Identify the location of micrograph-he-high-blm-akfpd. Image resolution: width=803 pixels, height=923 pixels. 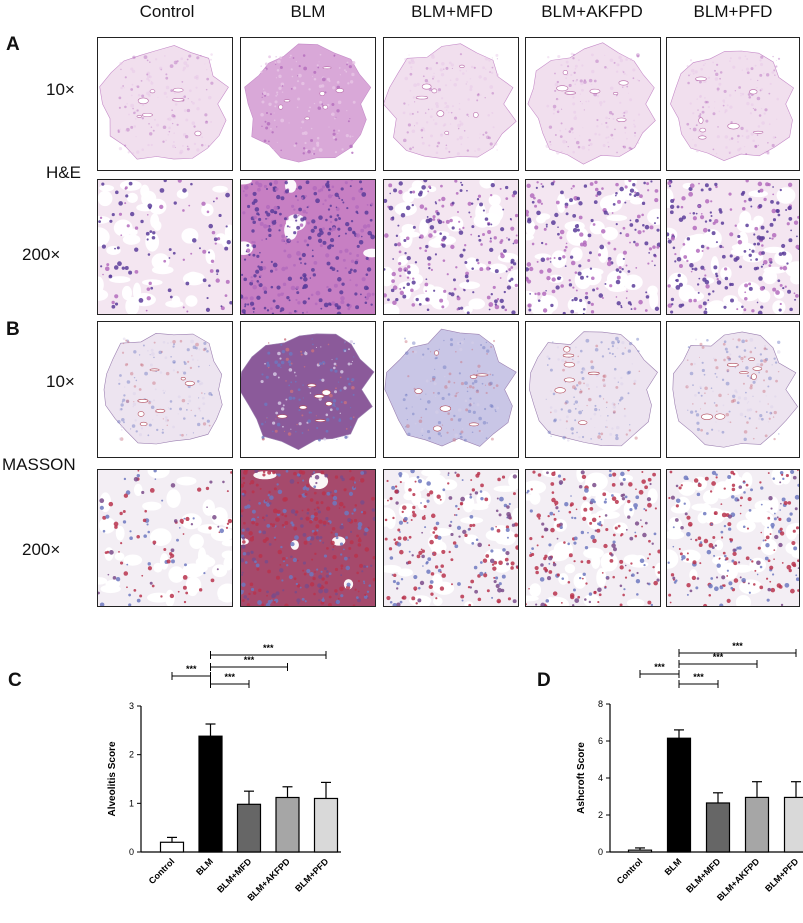
(593, 247).